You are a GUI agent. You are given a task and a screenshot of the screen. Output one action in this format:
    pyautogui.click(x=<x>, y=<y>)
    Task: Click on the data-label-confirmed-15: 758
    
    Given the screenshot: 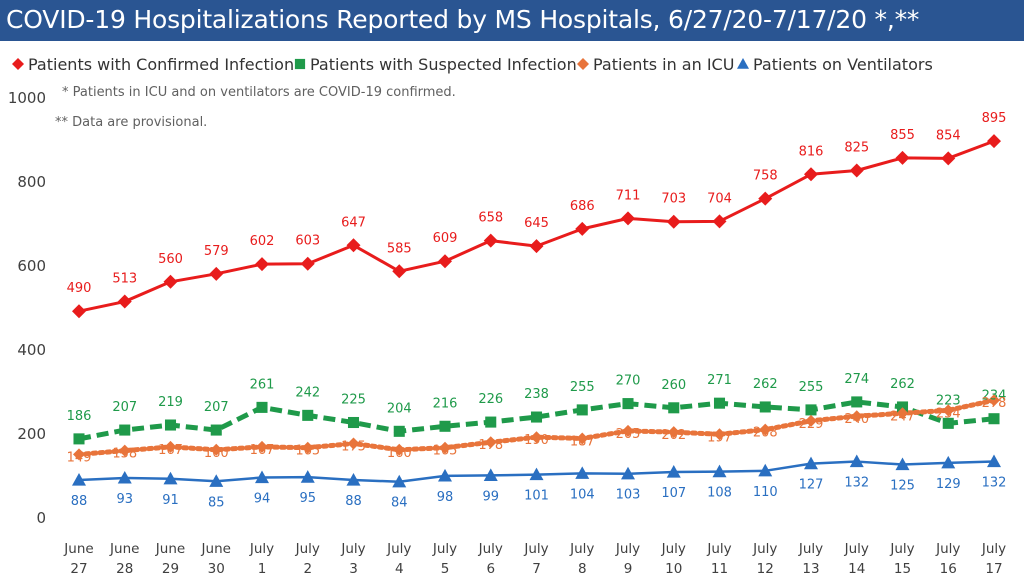 What is the action you would take?
    pyautogui.click(x=765, y=176)
    